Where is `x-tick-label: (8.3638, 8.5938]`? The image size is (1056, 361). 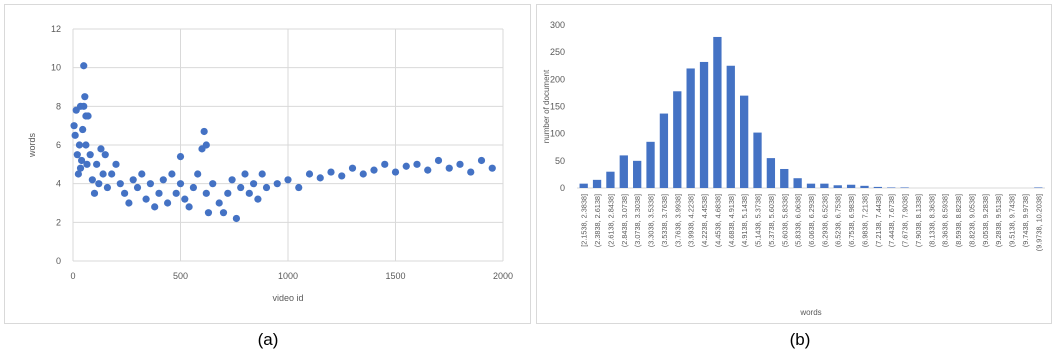
x-tick-label: (8.3638, 8.5938] is located at coordinates (945, 220).